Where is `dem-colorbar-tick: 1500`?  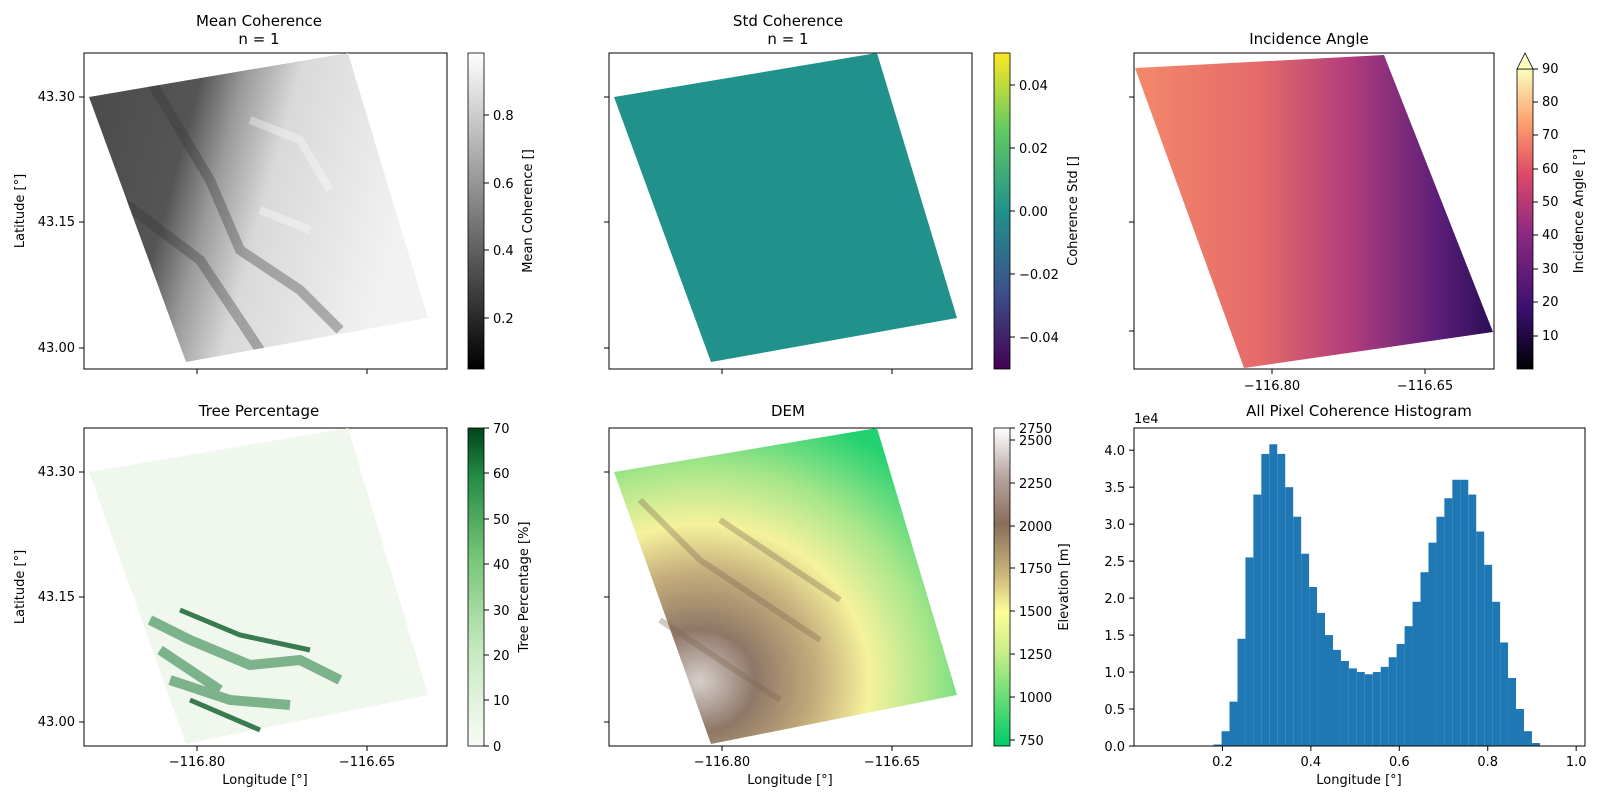
dem-colorbar-tick: 1500 is located at coordinates (1035, 612).